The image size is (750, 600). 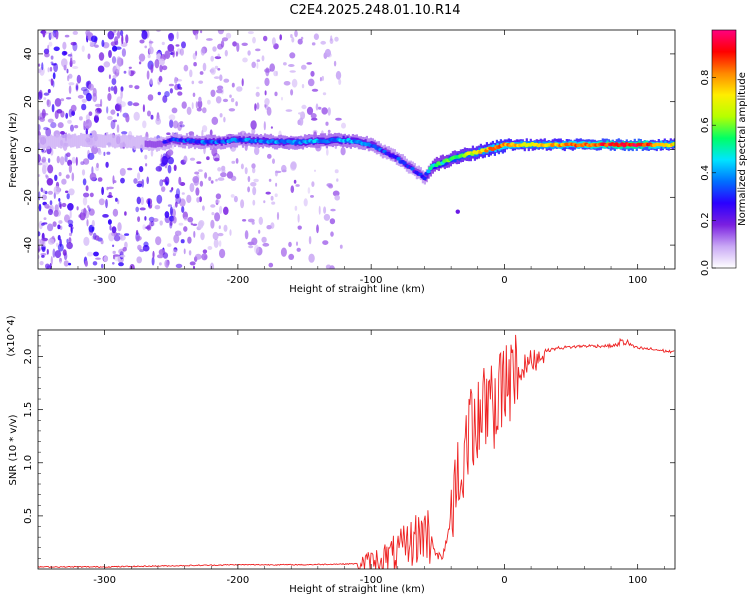 What do you see at coordinates (28, 54) in the screenshot?
I see `spectrogram-y-tick-label: 40` at bounding box center [28, 54].